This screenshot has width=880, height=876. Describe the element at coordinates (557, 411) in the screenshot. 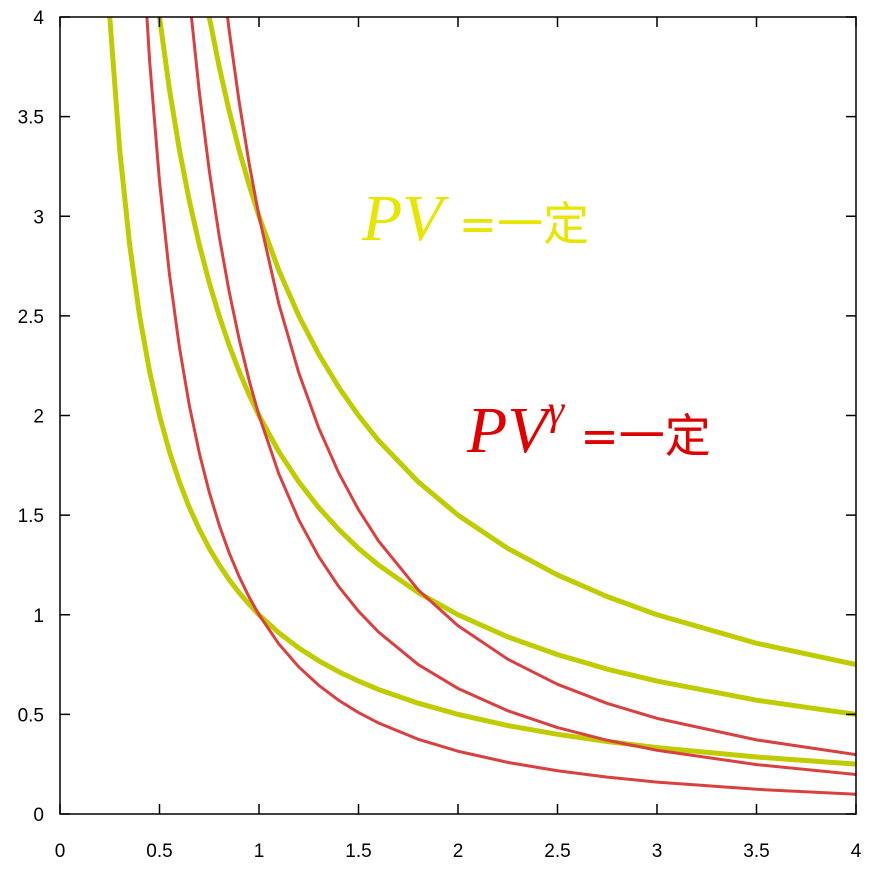

I see `annotation-sup: γ` at that location.